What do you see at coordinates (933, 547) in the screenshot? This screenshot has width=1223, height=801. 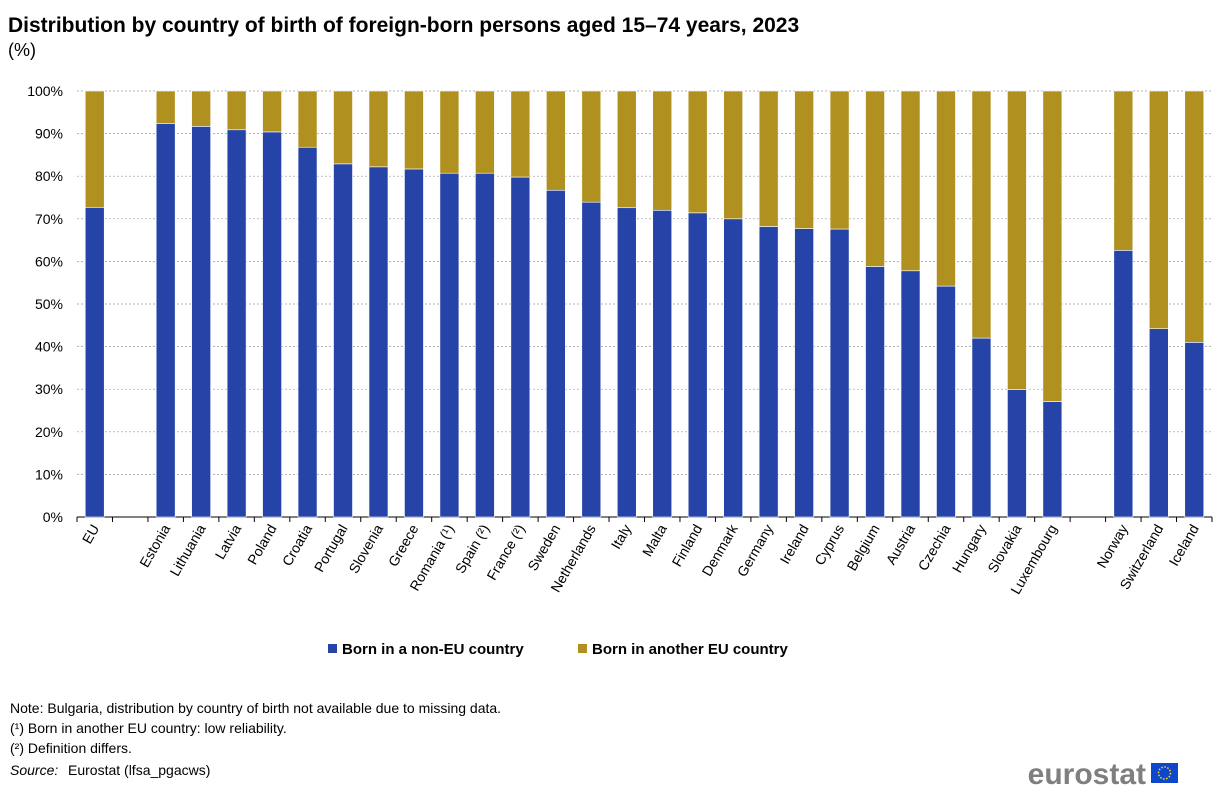 I see `x-tick-label: Czechia` at bounding box center [933, 547].